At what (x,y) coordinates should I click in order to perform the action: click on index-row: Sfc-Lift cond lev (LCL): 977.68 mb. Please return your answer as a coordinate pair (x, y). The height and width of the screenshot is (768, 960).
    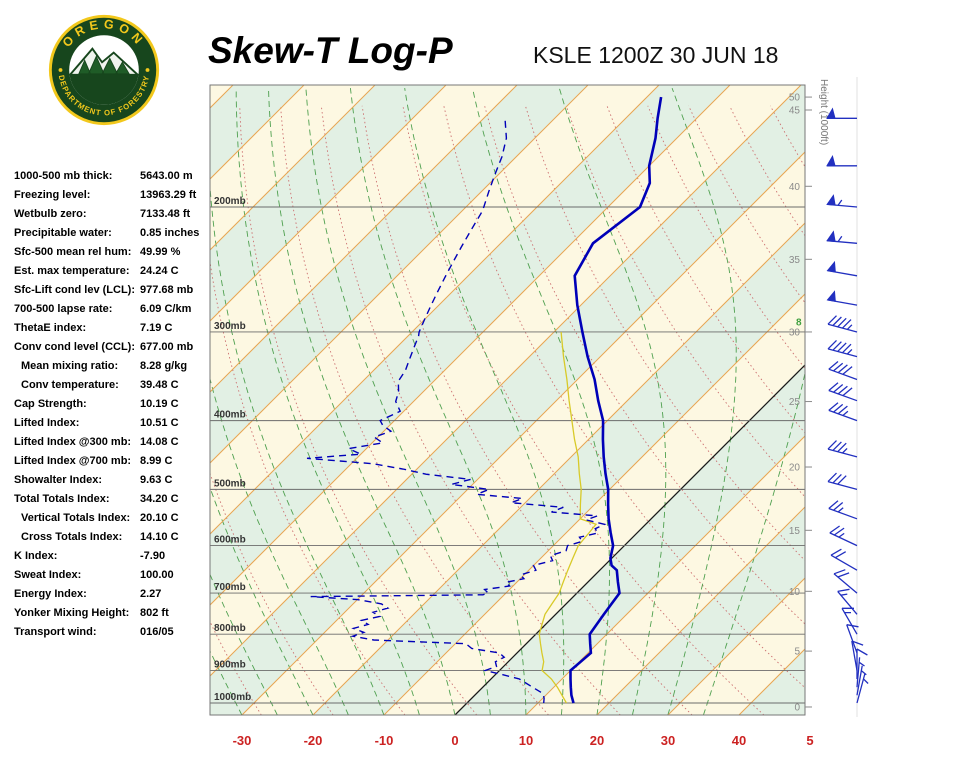
    Looking at the image, I should click on (116, 290).